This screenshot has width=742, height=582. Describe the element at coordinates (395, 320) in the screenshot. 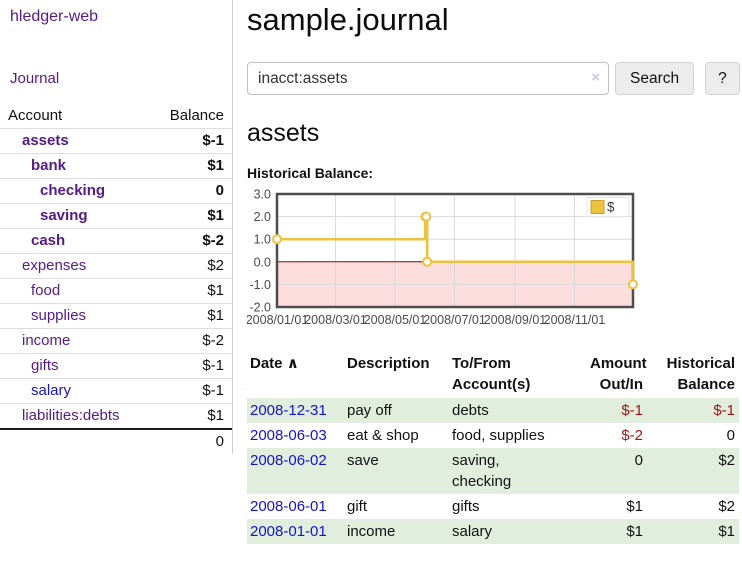

I see `x-axis-tick-label: 2008/05/01` at that location.